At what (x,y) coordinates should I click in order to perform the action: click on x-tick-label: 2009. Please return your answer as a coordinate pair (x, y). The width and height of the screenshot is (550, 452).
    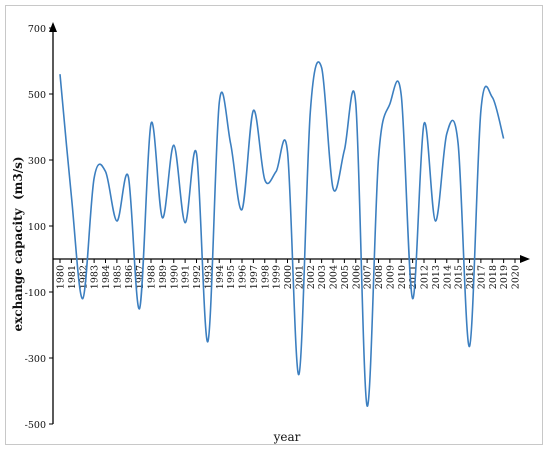
    Looking at the image, I should click on (390, 277).